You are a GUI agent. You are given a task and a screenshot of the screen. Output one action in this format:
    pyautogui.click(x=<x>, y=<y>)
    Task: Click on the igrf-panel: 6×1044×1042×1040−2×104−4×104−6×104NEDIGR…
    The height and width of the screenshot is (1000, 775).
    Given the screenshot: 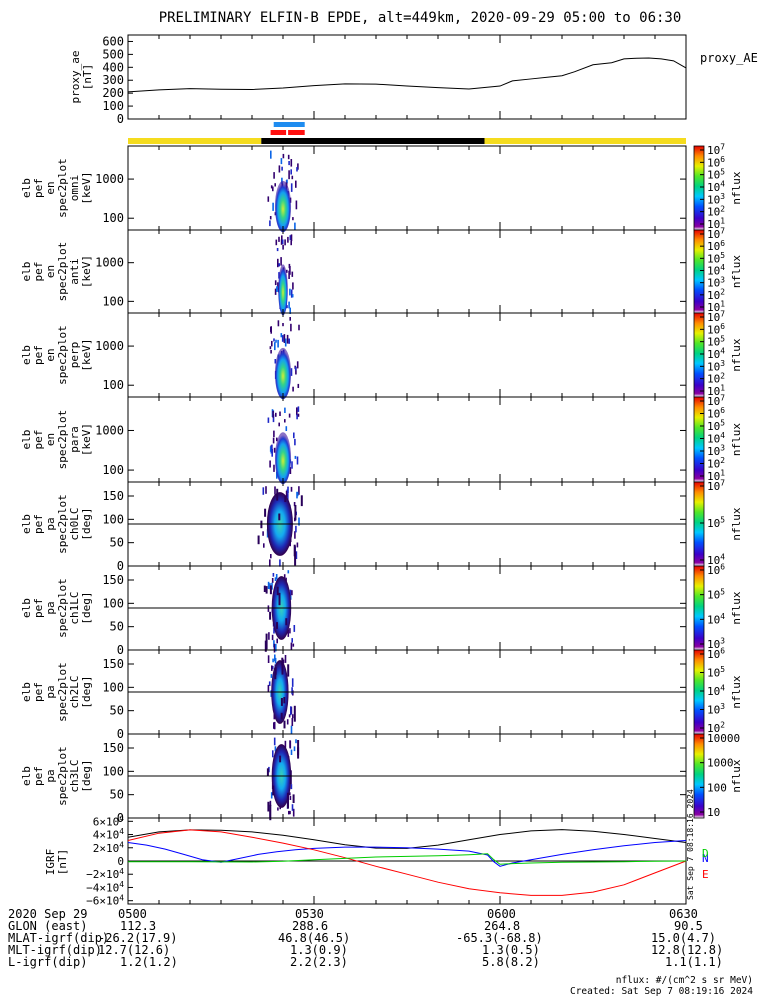 What is the action you would take?
    pyautogui.click(x=376, y=861)
    